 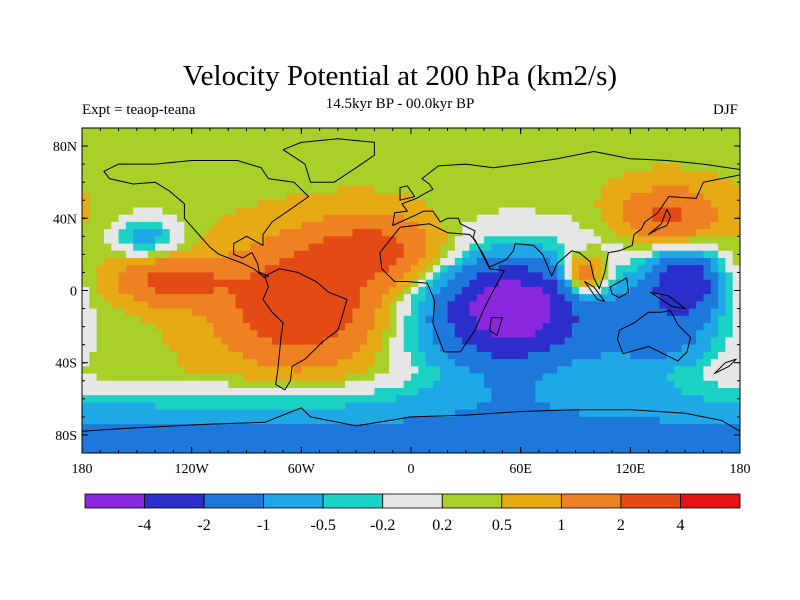 I want to click on x-tick-label: 120E, so click(x=631, y=469).